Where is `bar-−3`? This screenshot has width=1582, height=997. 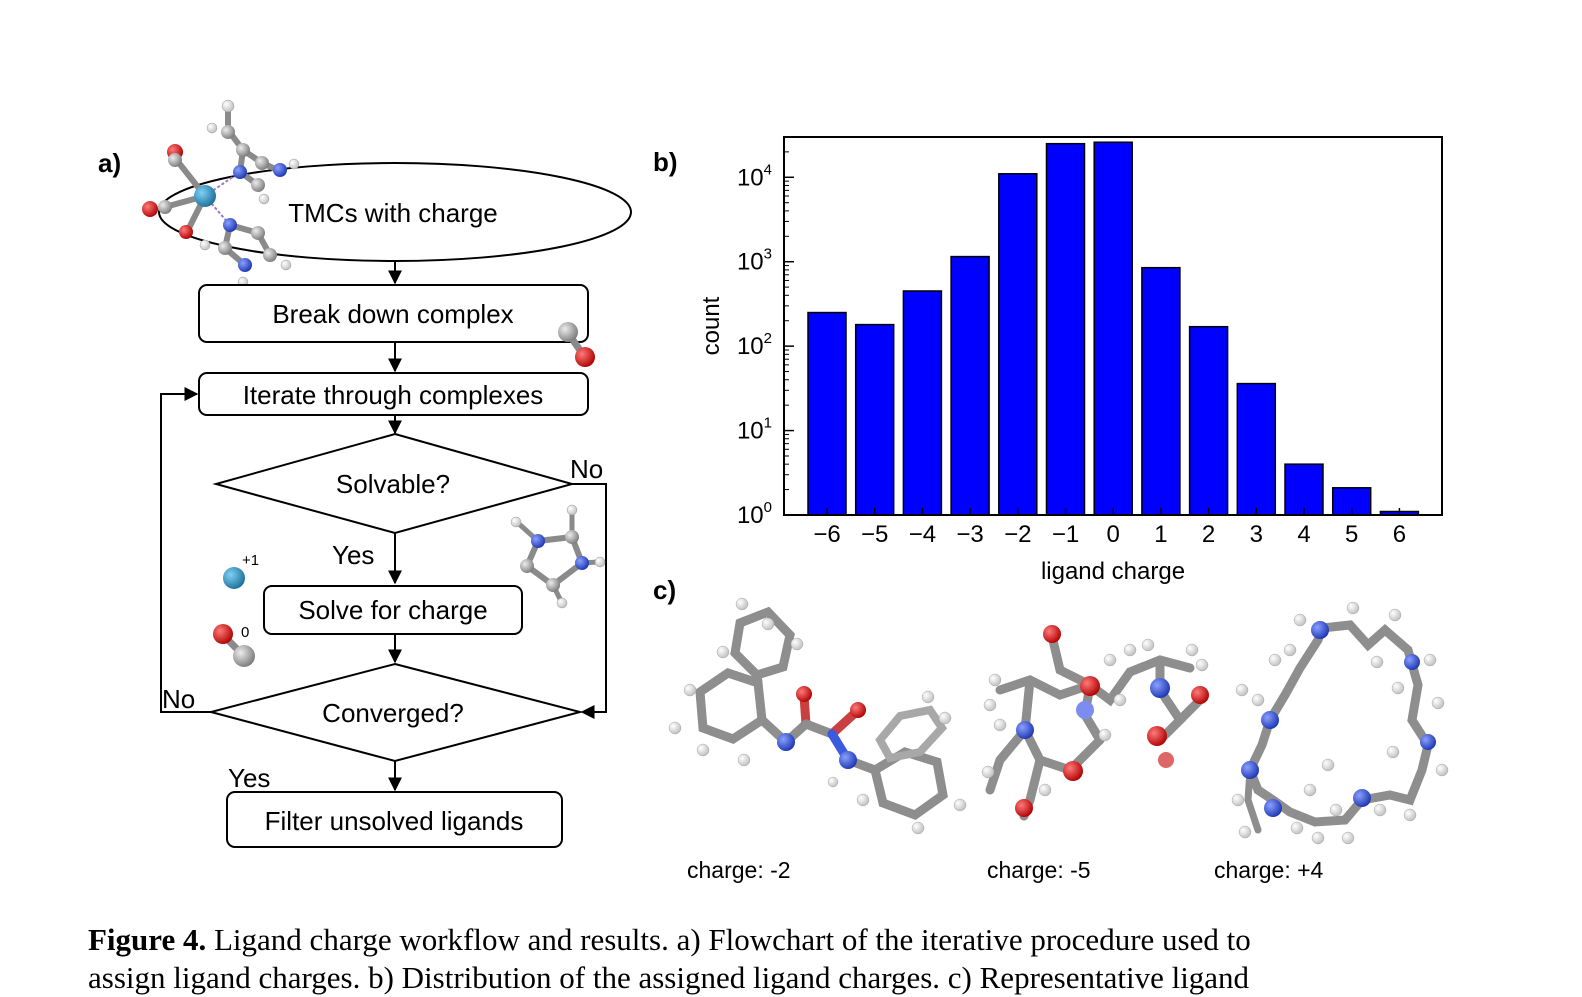
bar-−3 is located at coordinates (970, 385).